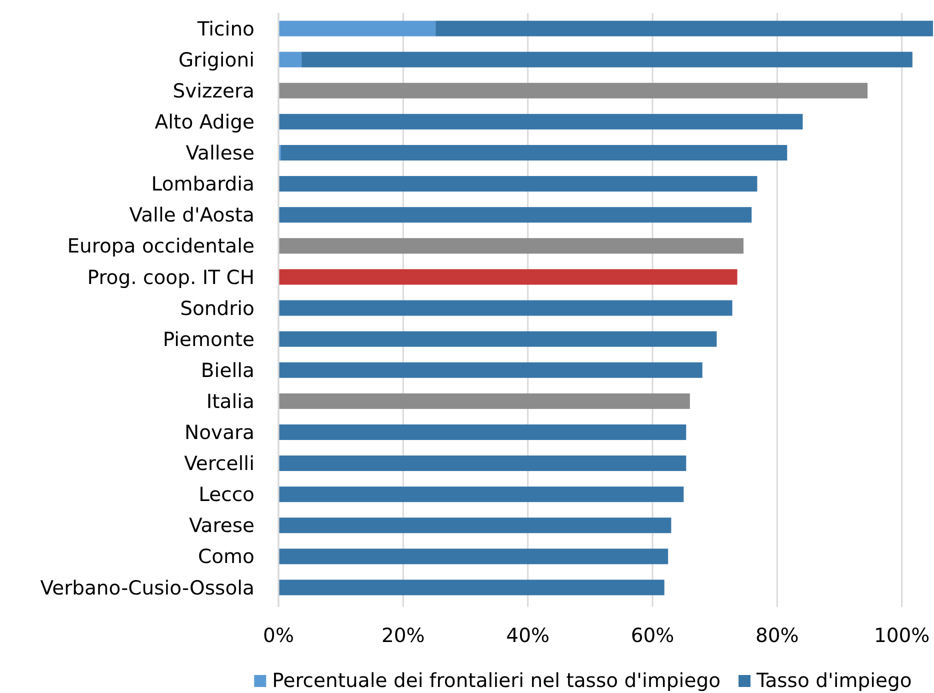 The image size is (934, 693). What do you see at coordinates (147, 588) in the screenshot?
I see `y-tick-label: Verbano-Cusio-Ossola` at bounding box center [147, 588].